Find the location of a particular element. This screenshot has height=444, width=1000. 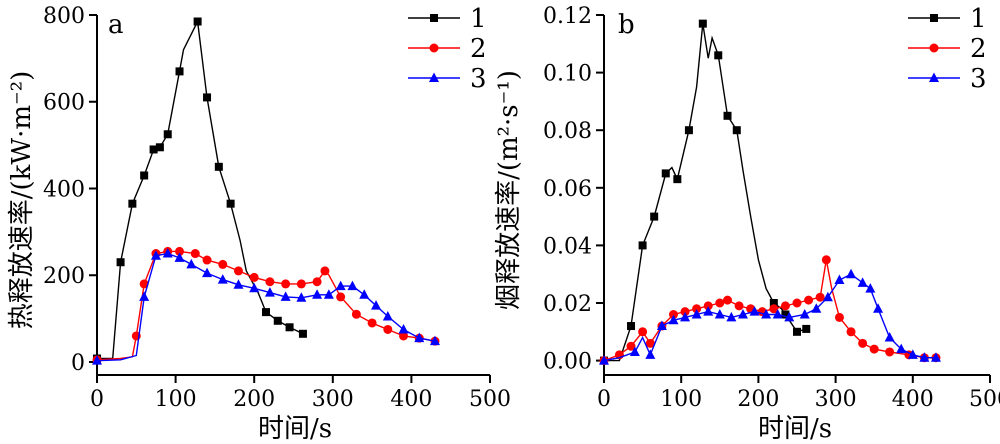

panel-a-y-axis-title: 热释放速率/(kW·m⁻²) is located at coordinates (22, 200).